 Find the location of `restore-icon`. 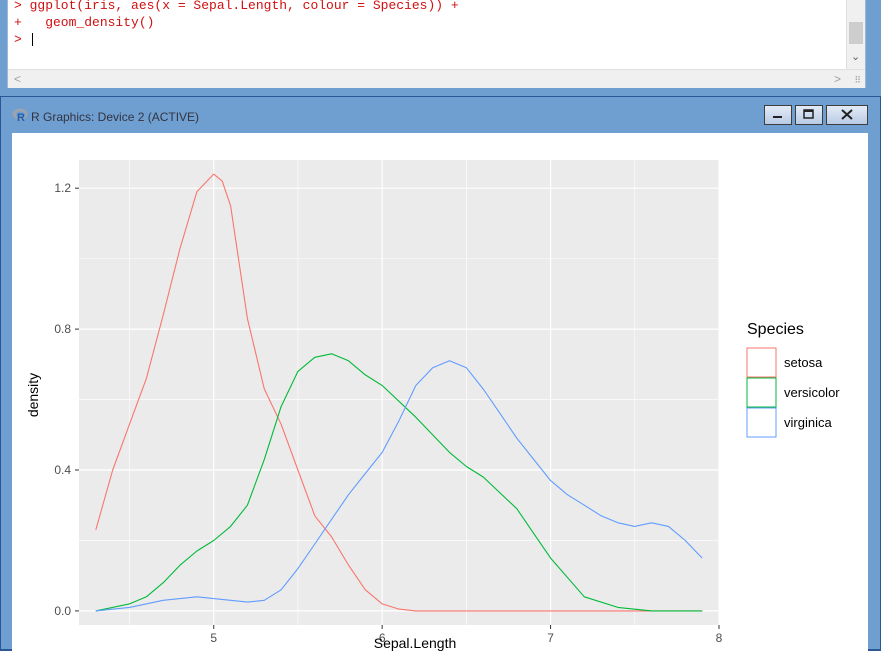

restore-icon is located at coordinates (808, 114).